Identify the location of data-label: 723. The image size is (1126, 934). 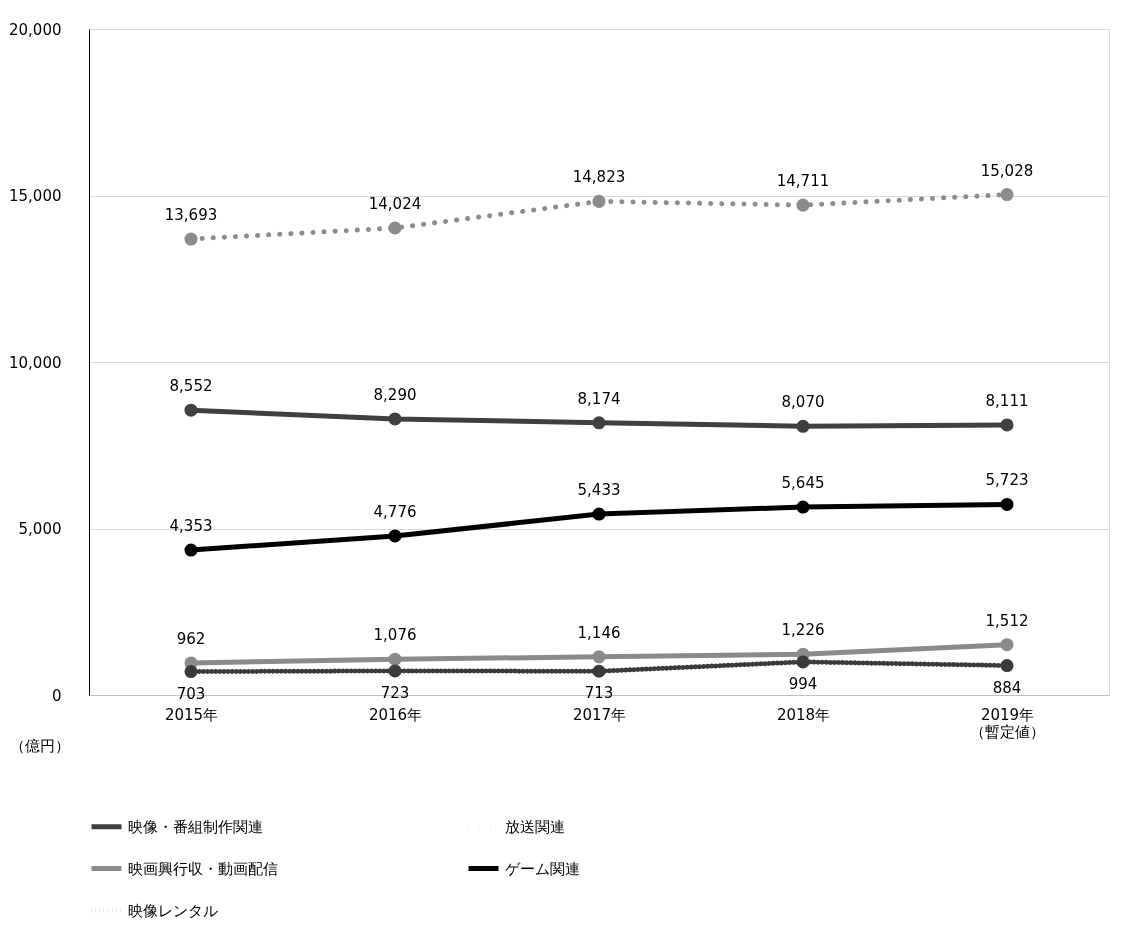
(395, 692).